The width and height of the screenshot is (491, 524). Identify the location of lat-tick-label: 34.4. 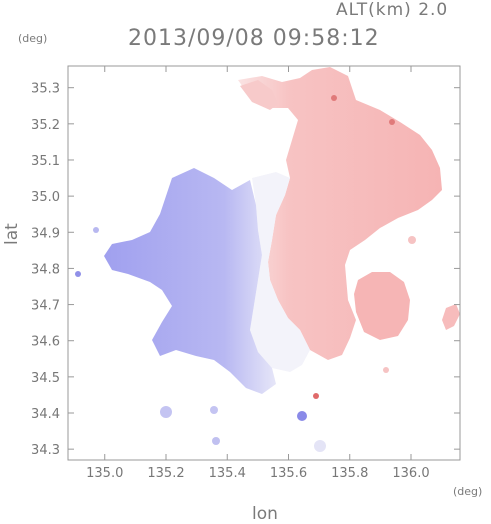
(45, 414).